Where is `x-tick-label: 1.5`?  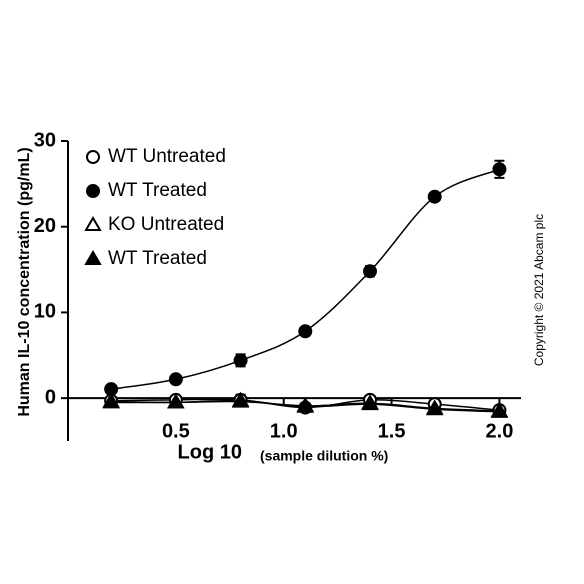
x-tick-label: 1.5 is located at coordinates (392, 431).